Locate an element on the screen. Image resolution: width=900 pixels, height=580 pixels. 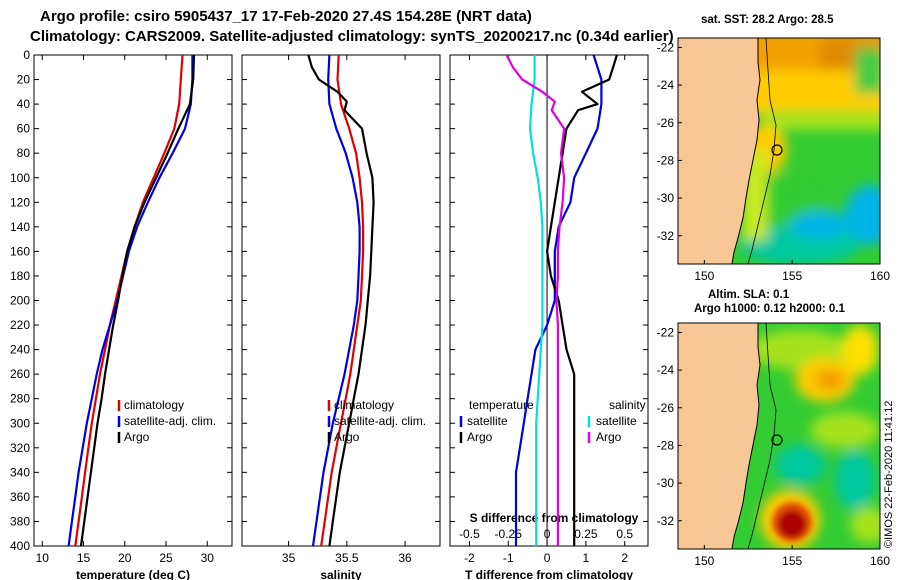
sst-map-ticks: 150 155 160 -22 -24 -26 -28 -30 -32 is located at coordinates (774, 161).